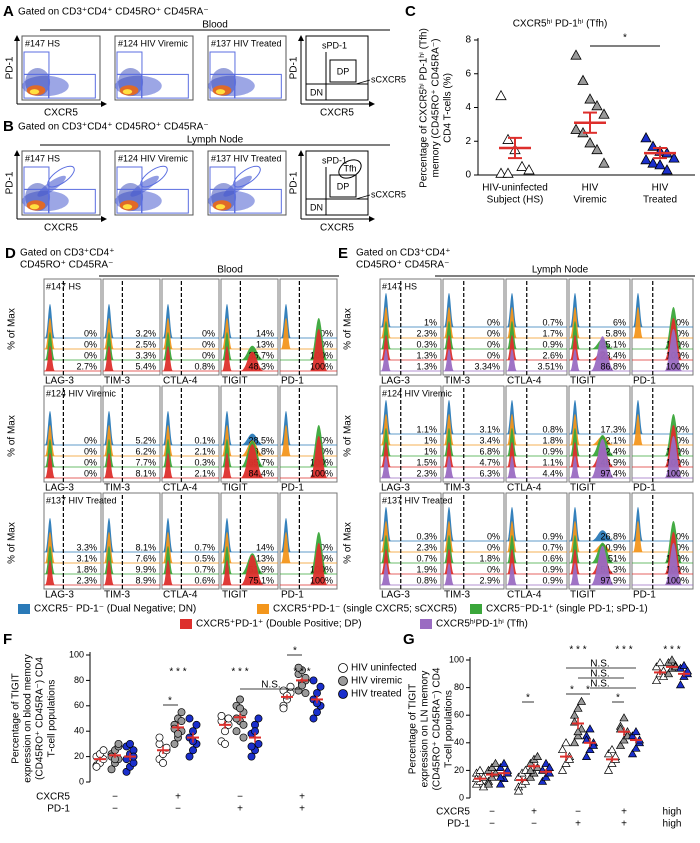  I want to click on panel-letter: G, so click(409, 639).